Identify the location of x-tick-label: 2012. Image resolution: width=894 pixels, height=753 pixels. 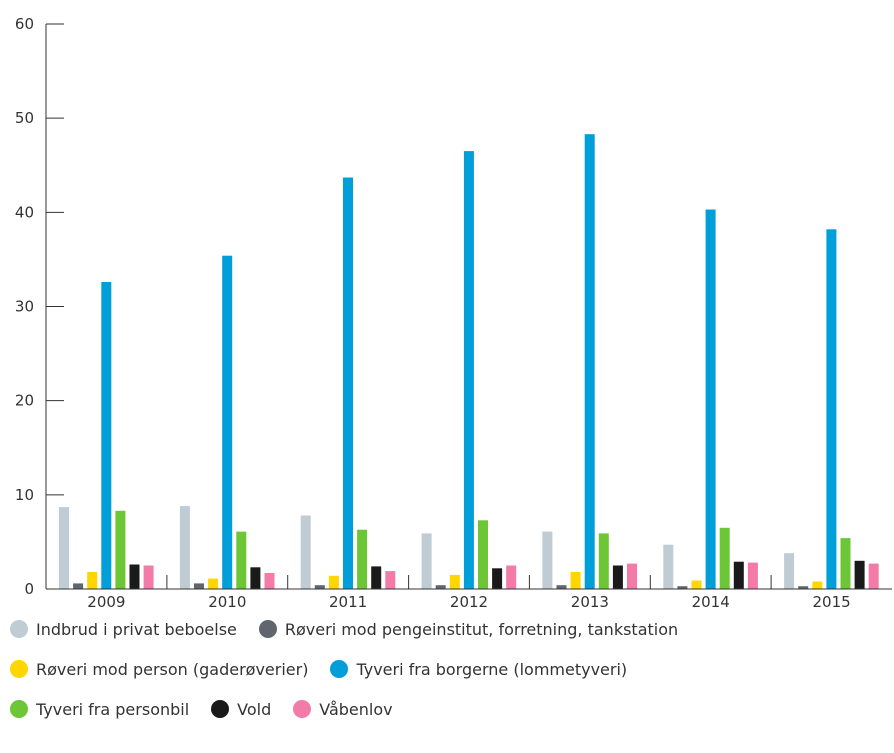
(469, 601).